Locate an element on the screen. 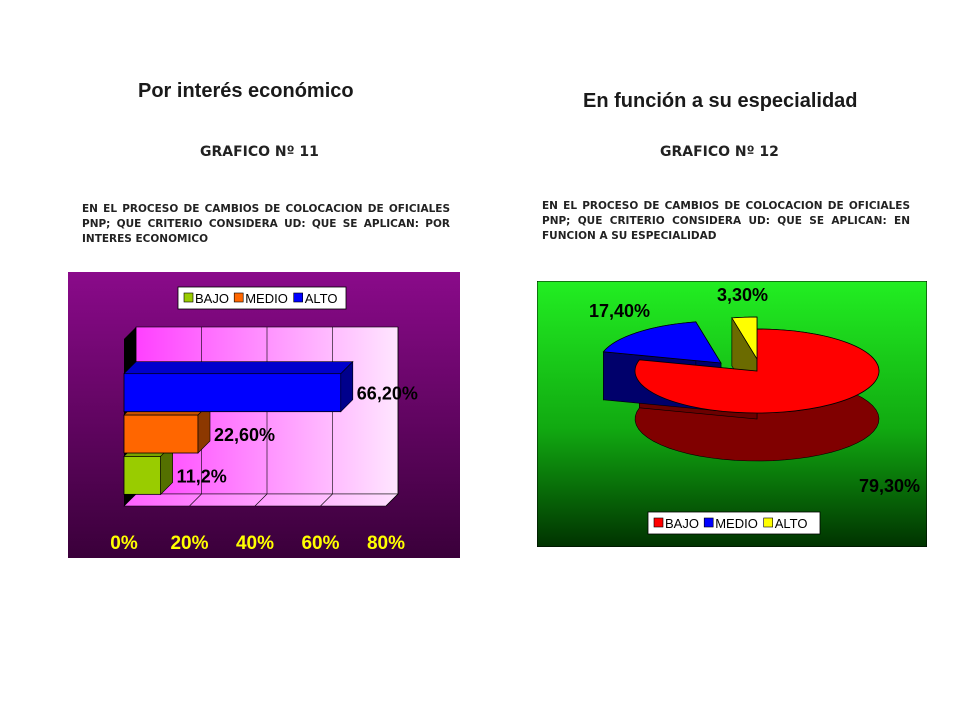  pie-data-label: 17,40% is located at coordinates (619, 311).